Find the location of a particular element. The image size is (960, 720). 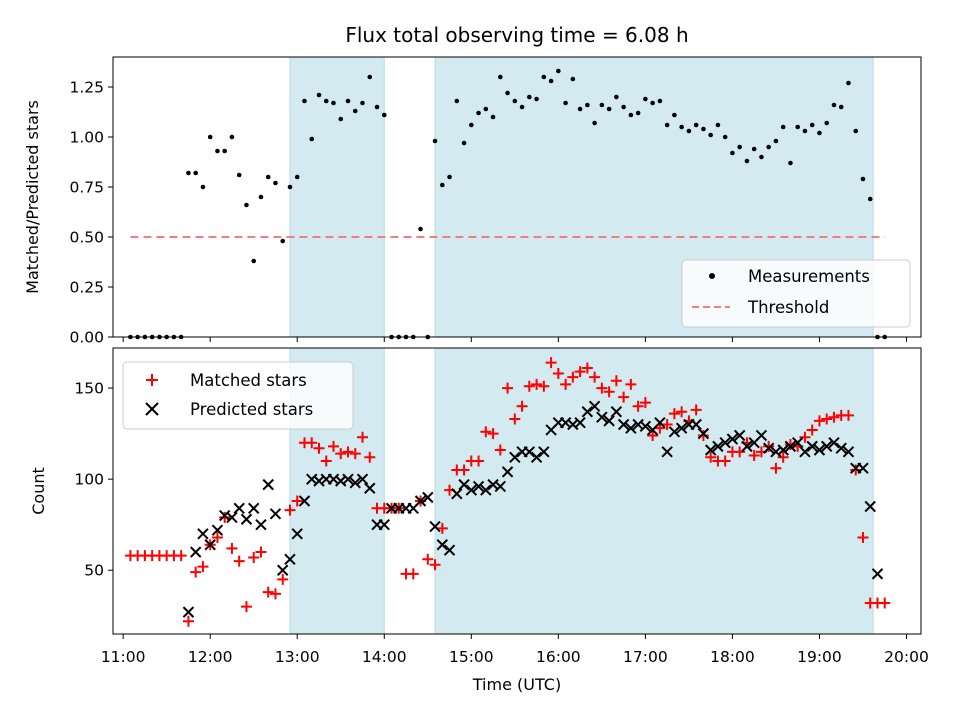

x-axis-label: Time (UTC) is located at coordinates (516, 684).